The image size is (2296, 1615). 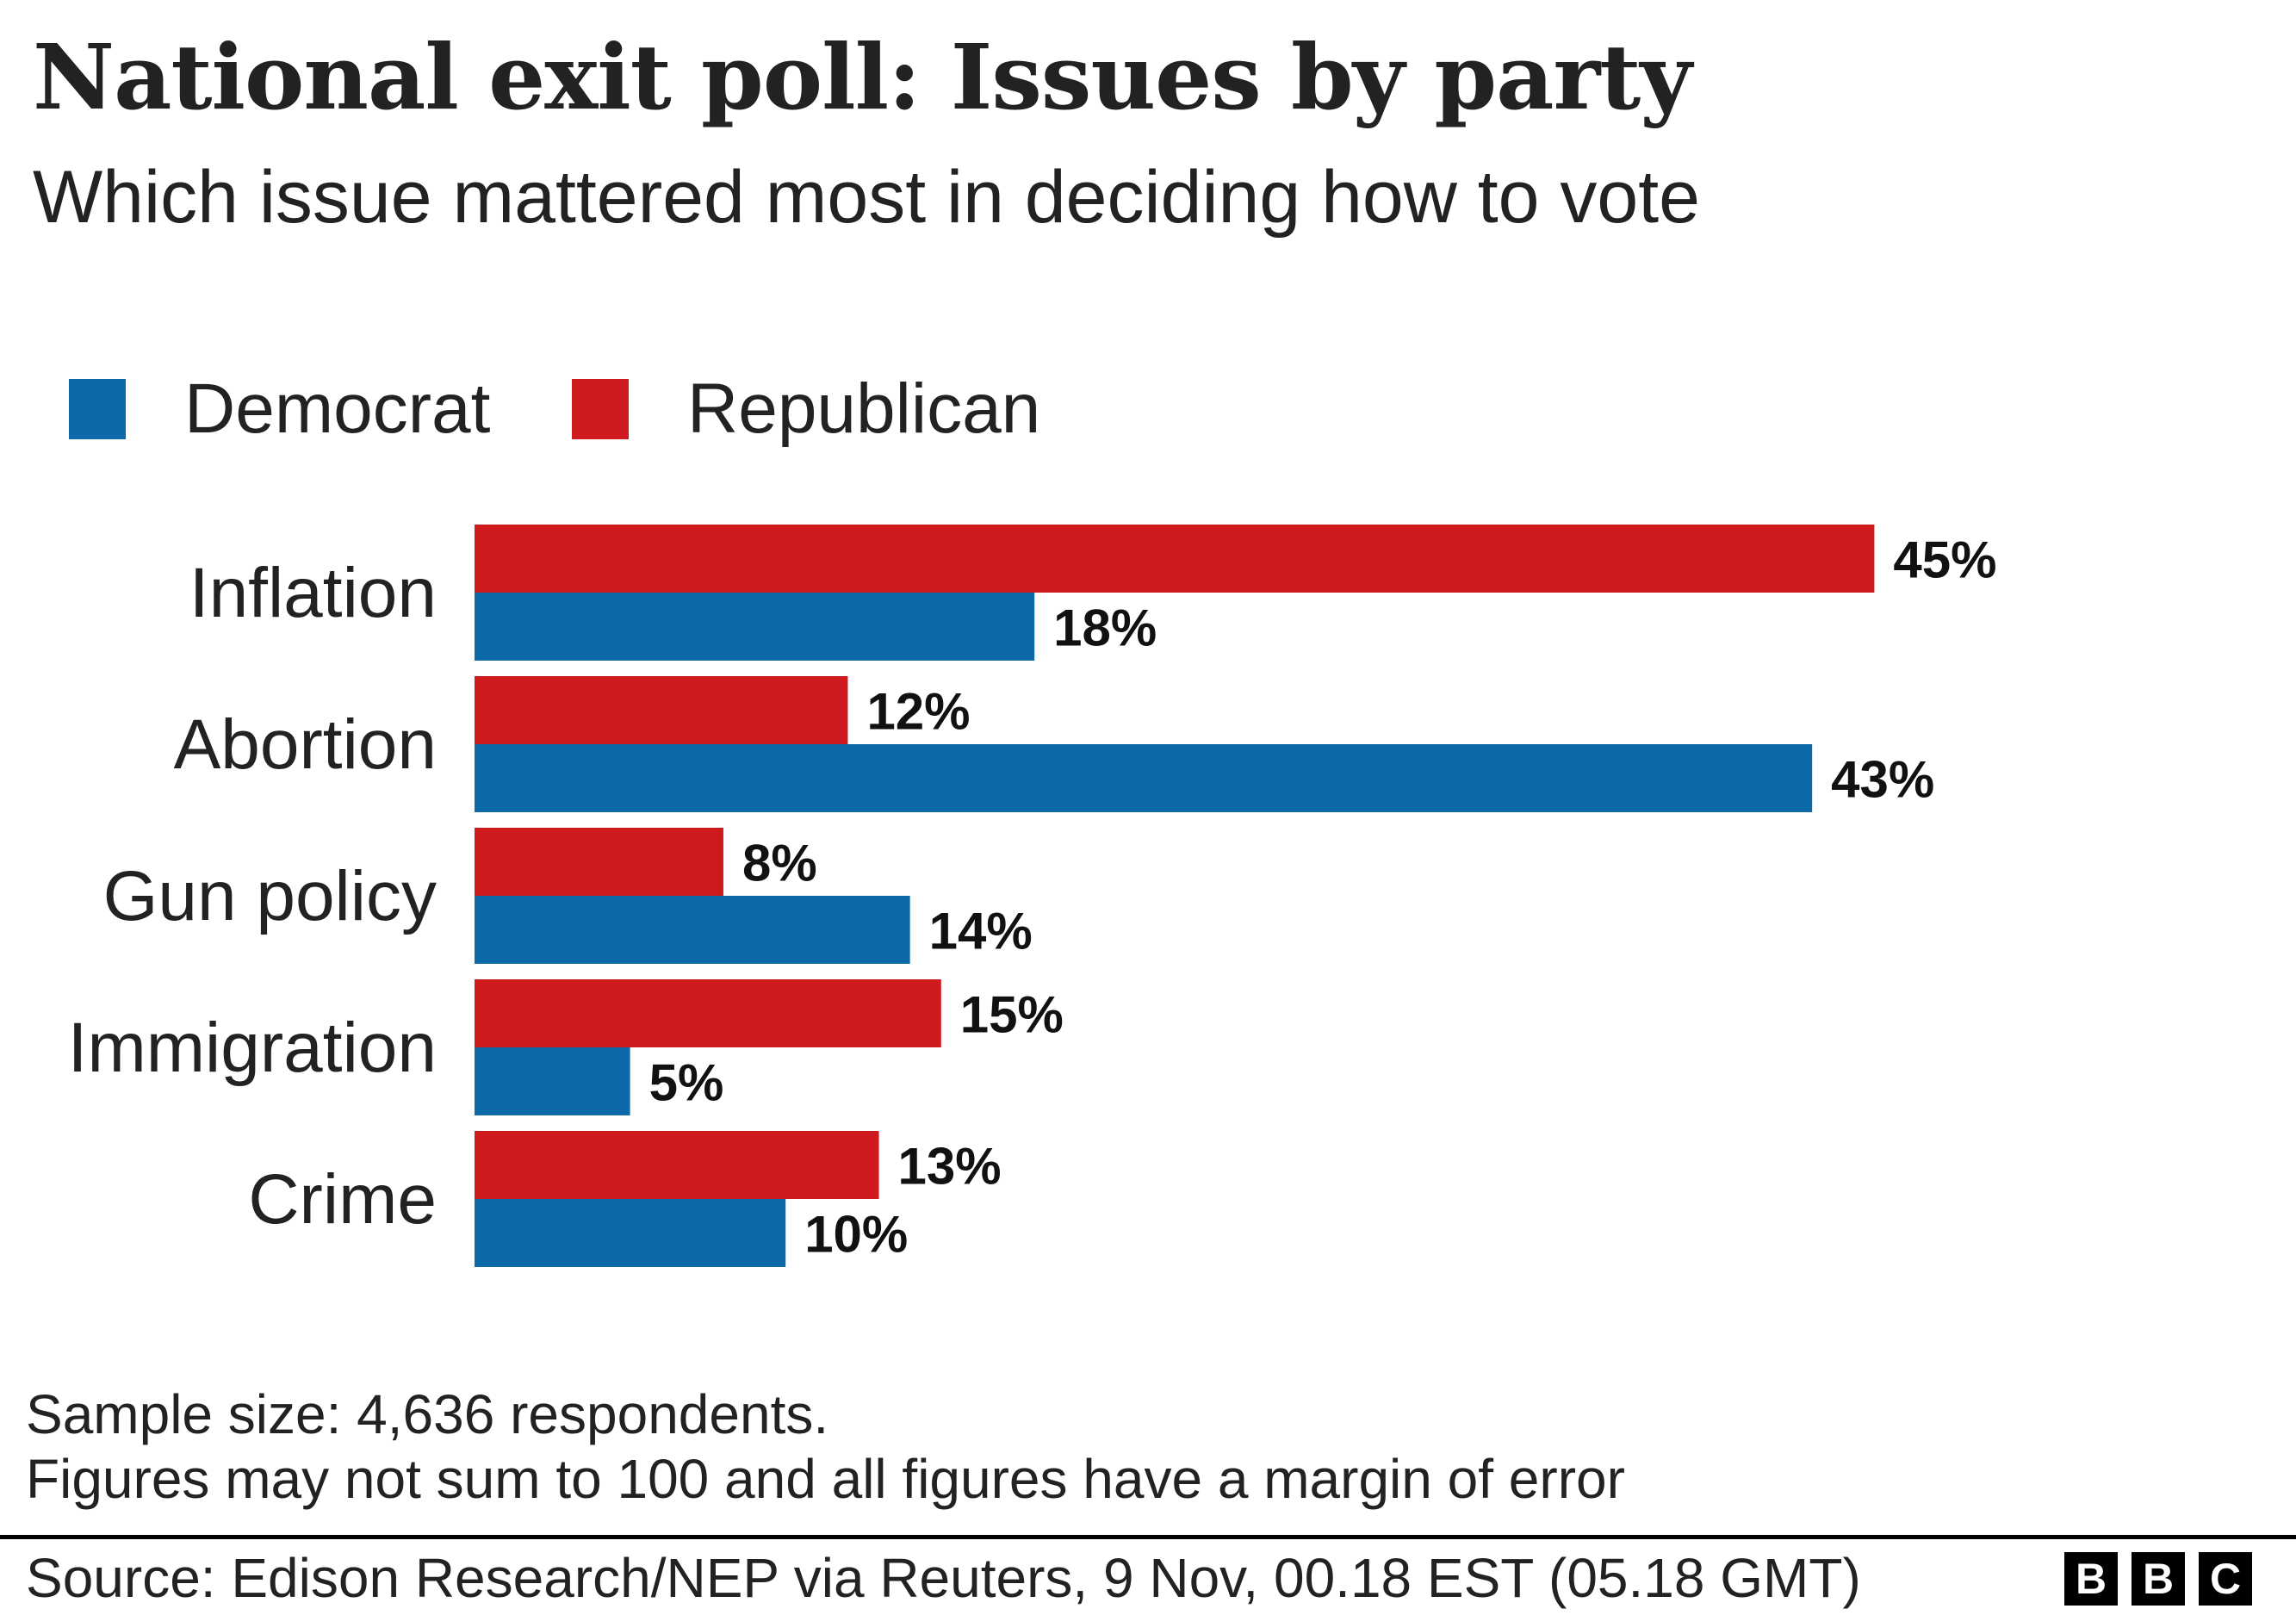 What do you see at coordinates (1148, 1537) in the screenshot?
I see `divider` at bounding box center [1148, 1537].